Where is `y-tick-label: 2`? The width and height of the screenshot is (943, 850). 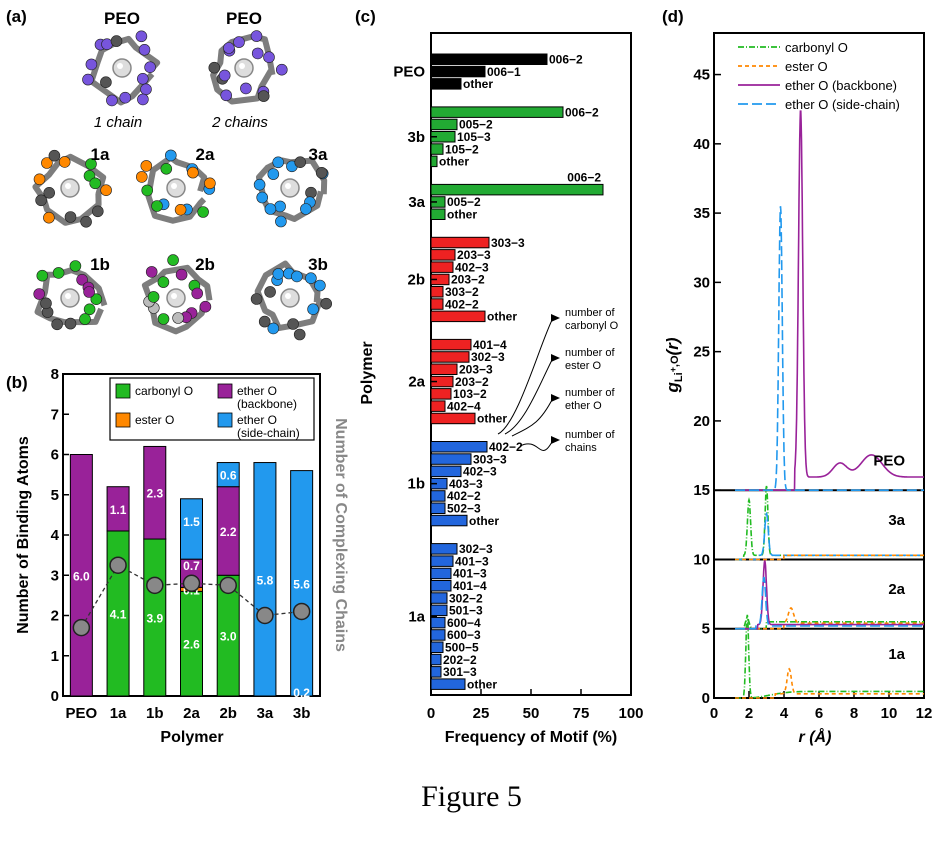 y-tick-label: 2 is located at coordinates (55, 616).